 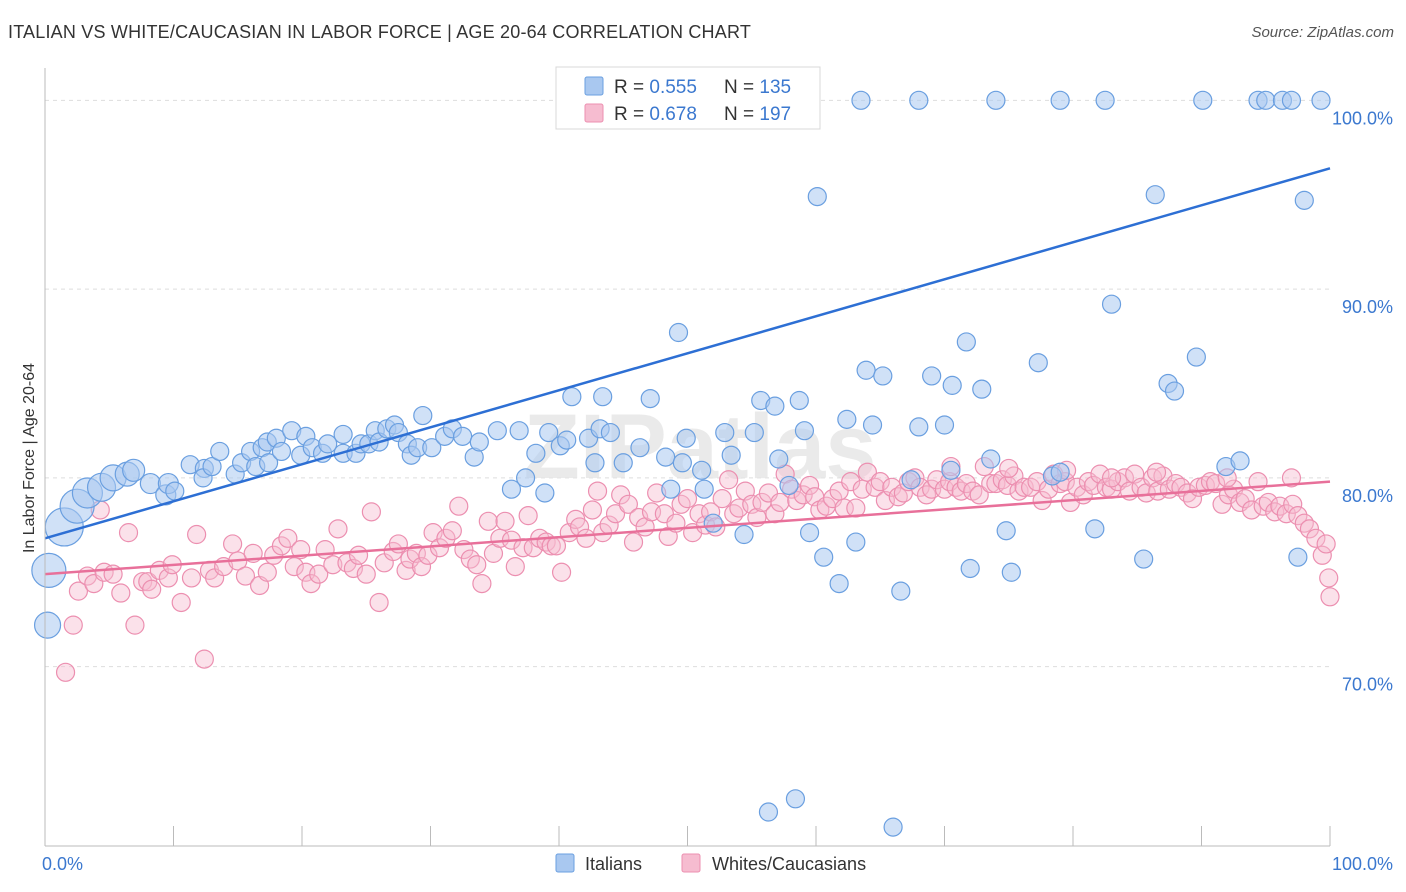 What do you see at coordinates (1362, 118) in the screenshot?
I see `y-tick-label: 100.0%` at bounding box center [1362, 118].